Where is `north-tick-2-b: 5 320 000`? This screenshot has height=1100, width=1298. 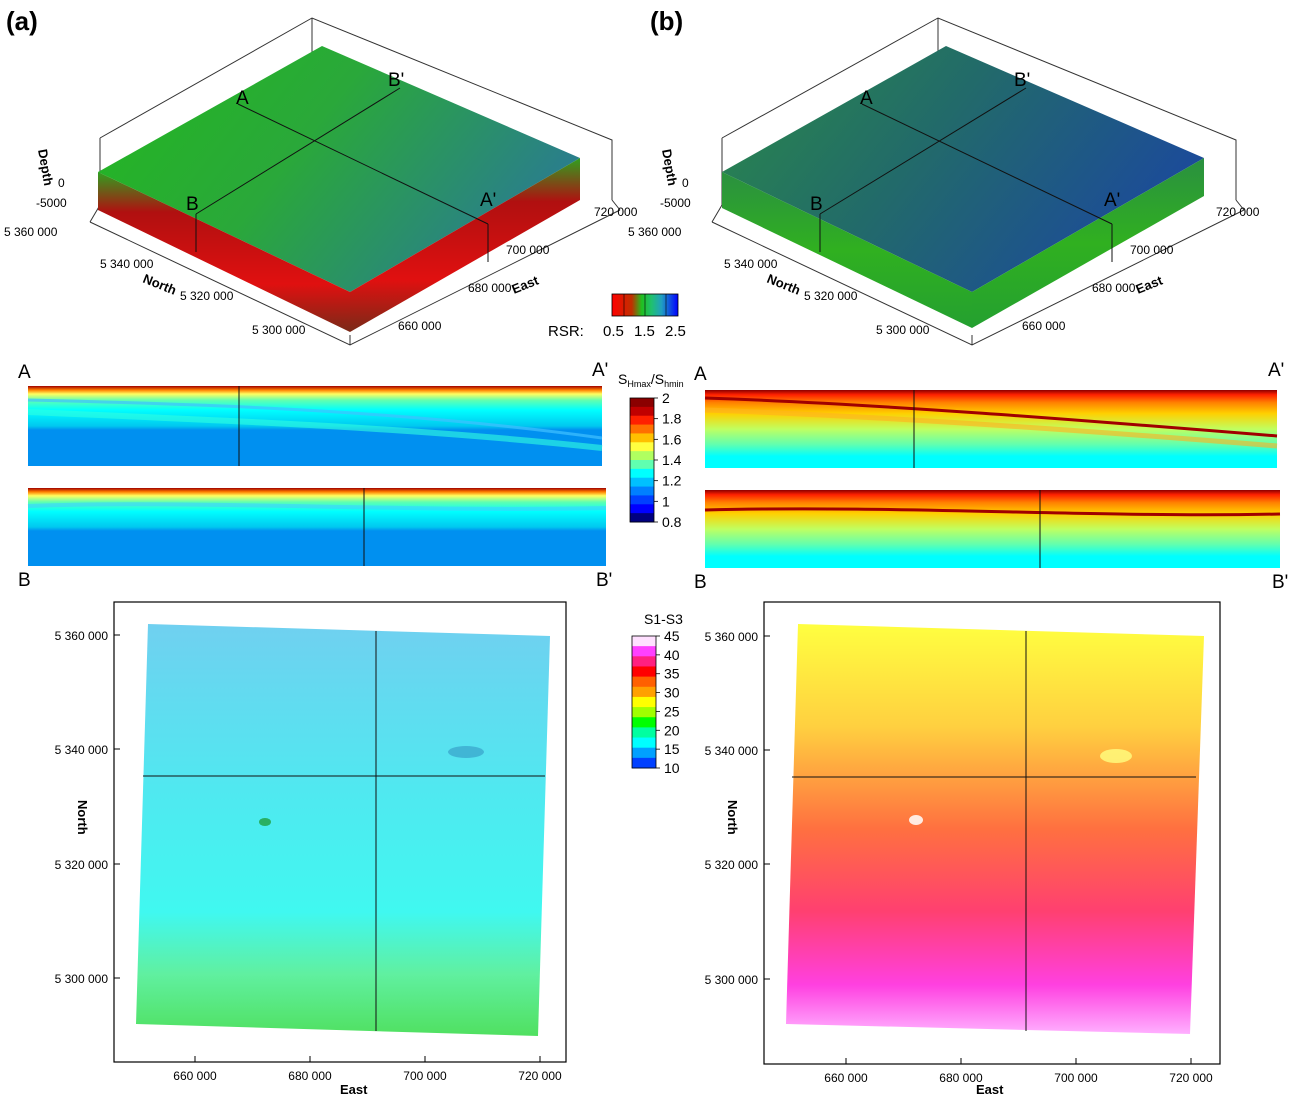 north-tick-2-b: 5 320 000 is located at coordinates (831, 296).